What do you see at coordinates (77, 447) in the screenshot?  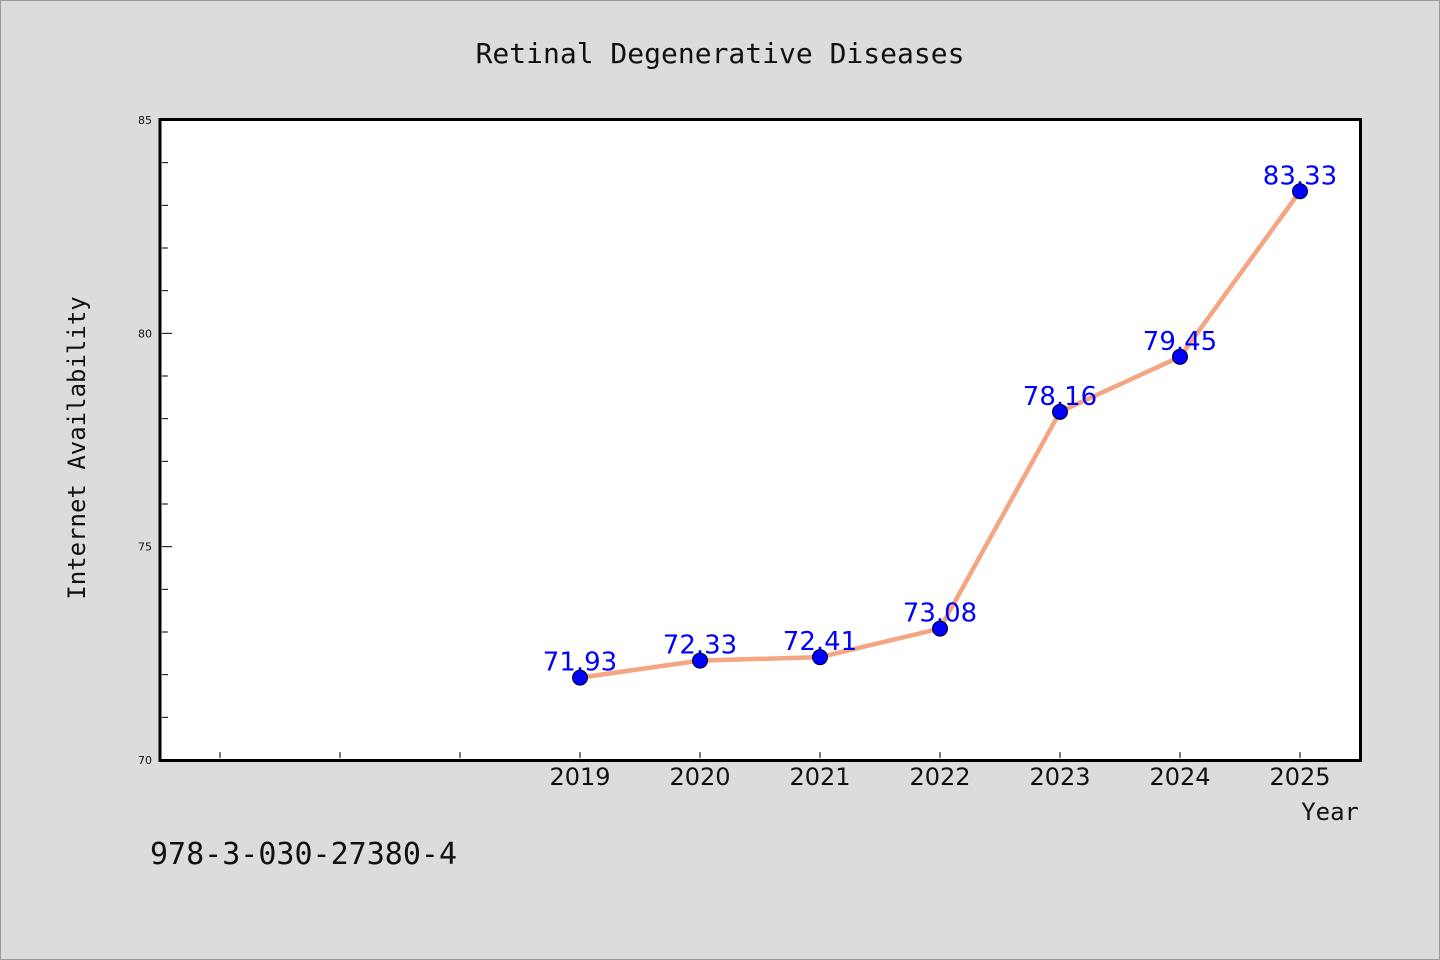 I see `y-axis-label: Internet Availability` at bounding box center [77, 447].